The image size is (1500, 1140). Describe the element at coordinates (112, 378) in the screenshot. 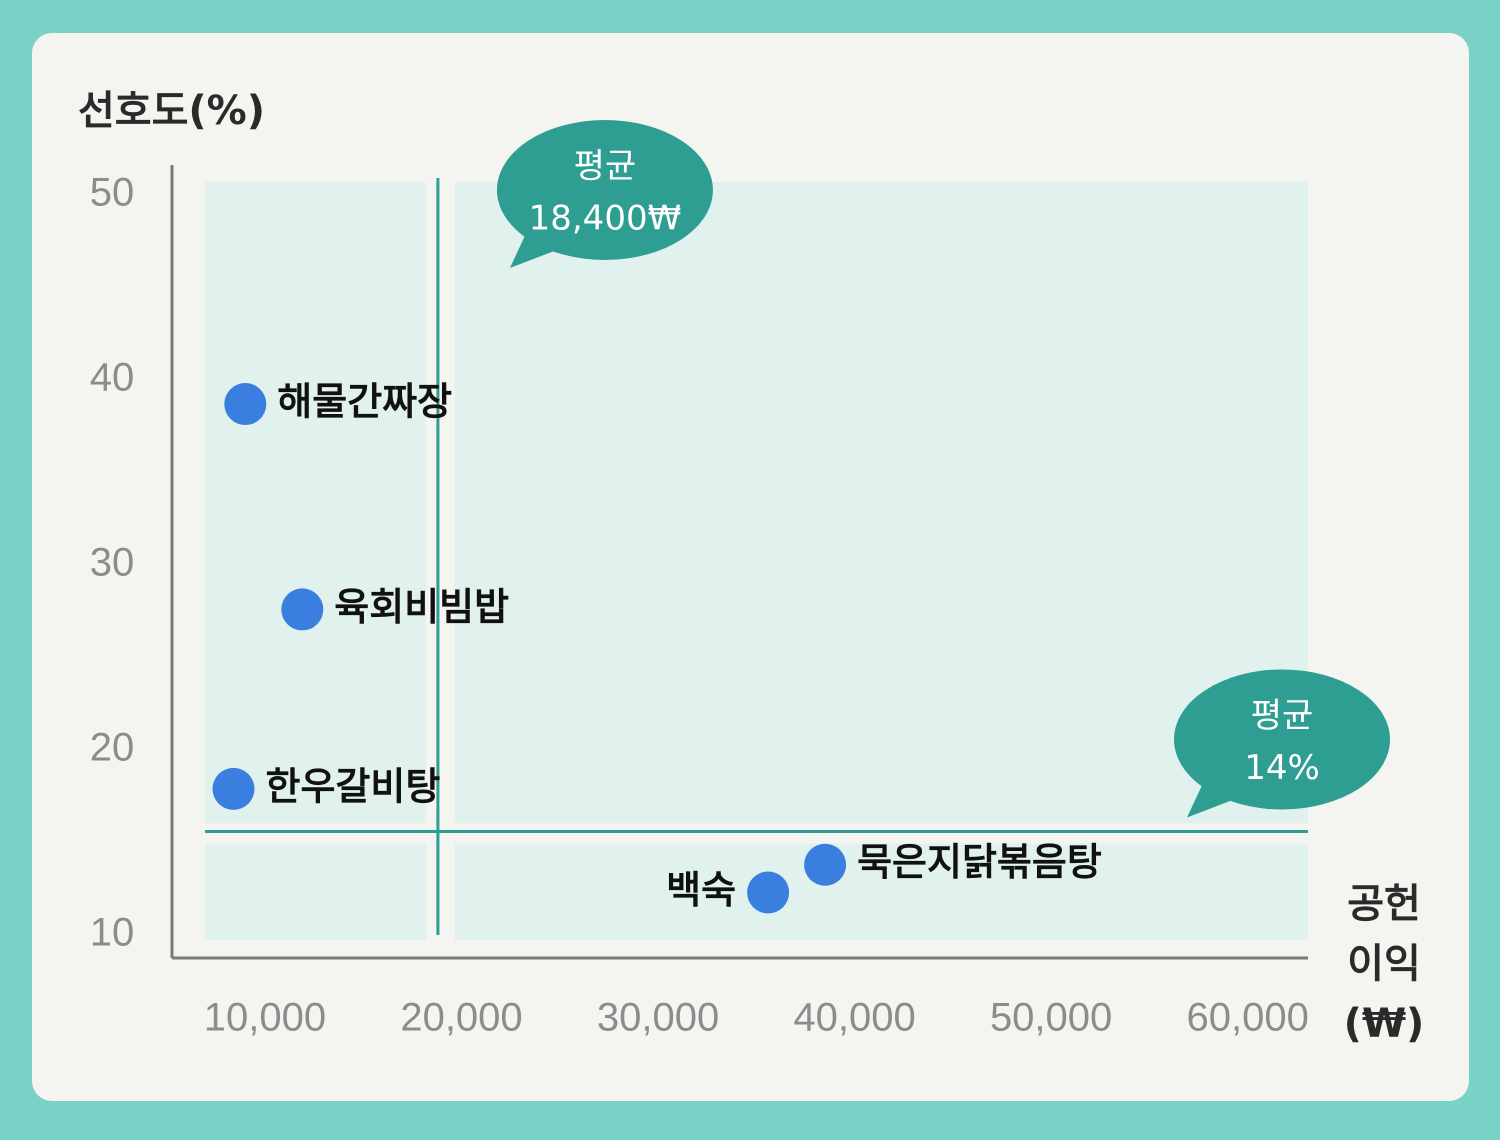

I see `y-tick-label: 40` at that location.